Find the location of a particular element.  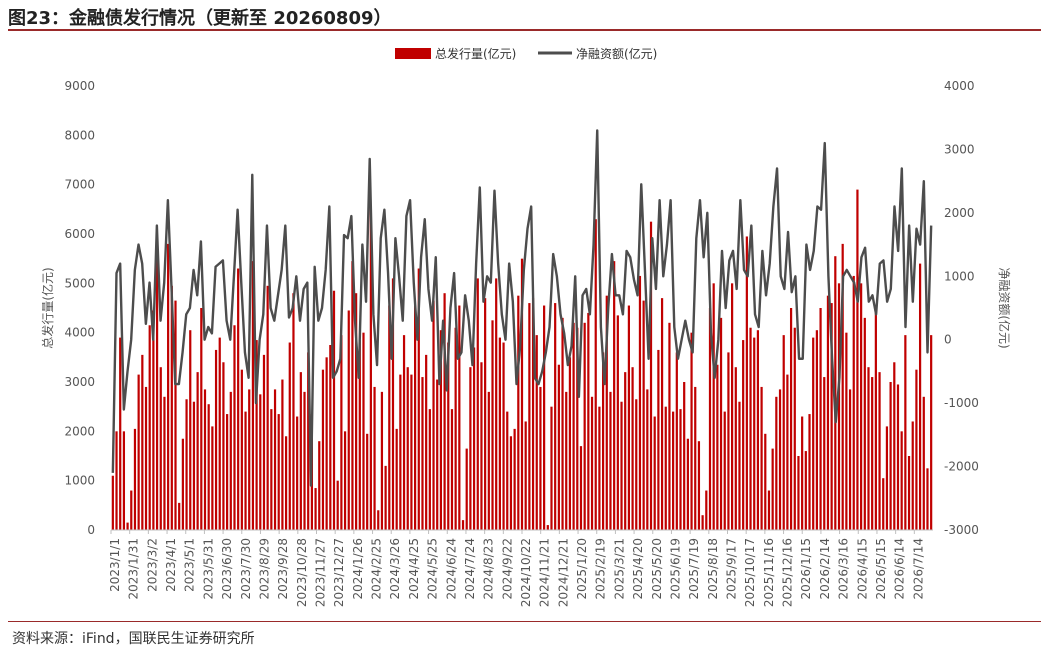

y-right-tick-label: 3000 is located at coordinates (959, 149).